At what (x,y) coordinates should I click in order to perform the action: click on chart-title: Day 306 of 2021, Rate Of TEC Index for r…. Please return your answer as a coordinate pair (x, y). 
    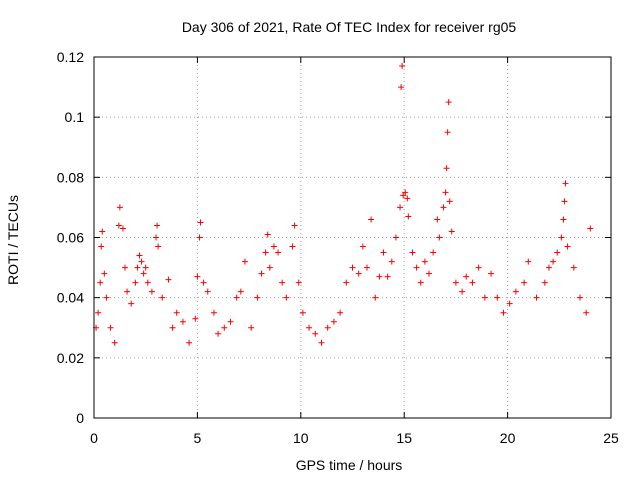
    Looking at the image, I should click on (349, 27).